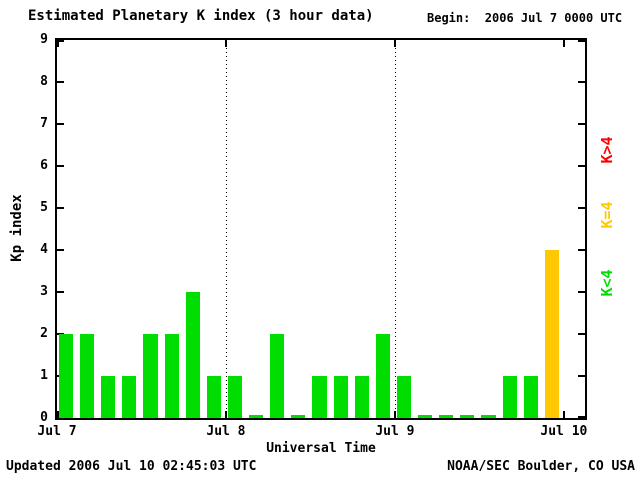 The width and height of the screenshot is (640, 480). Describe the element at coordinates (564, 431) in the screenshot. I see `x-tick-label: Jul 10` at that location.